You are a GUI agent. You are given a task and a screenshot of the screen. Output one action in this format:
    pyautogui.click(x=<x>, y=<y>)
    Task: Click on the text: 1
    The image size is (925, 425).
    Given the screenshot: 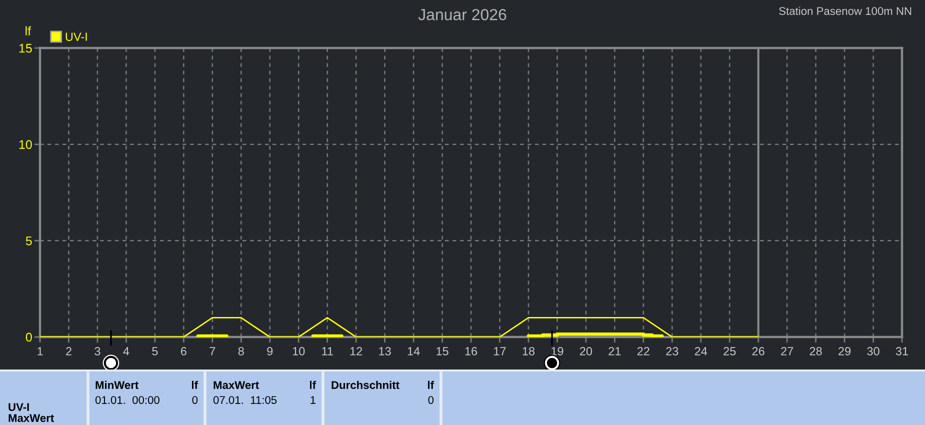 What is the action you would take?
    pyautogui.click(x=313, y=400)
    